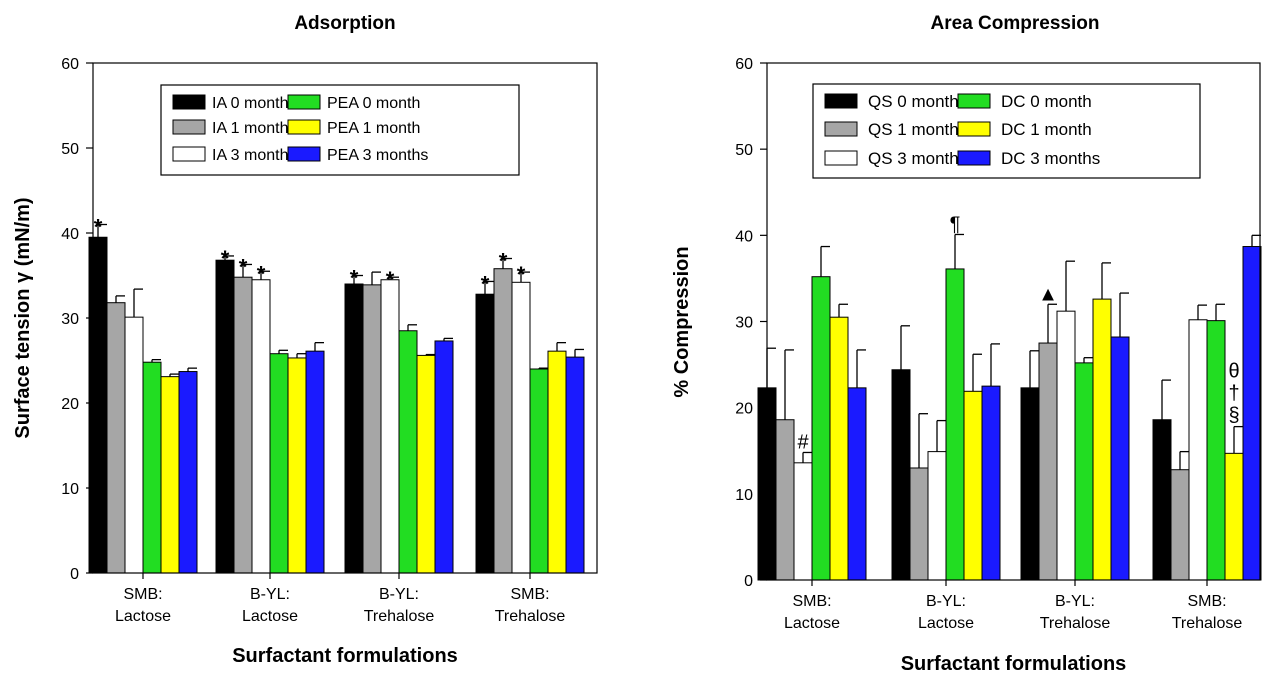 The image size is (1262, 675). I want to click on annotation-symbol: θ, so click(1233, 372).